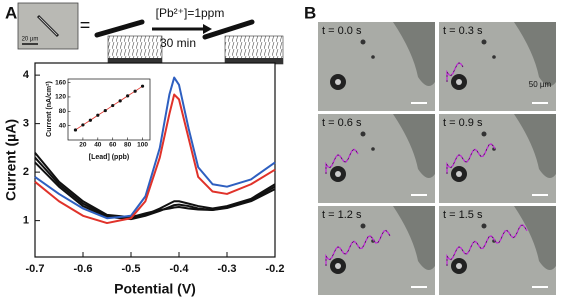 The image size is (569, 301). I want to click on x-tick-label: -0.5, so click(131, 269).